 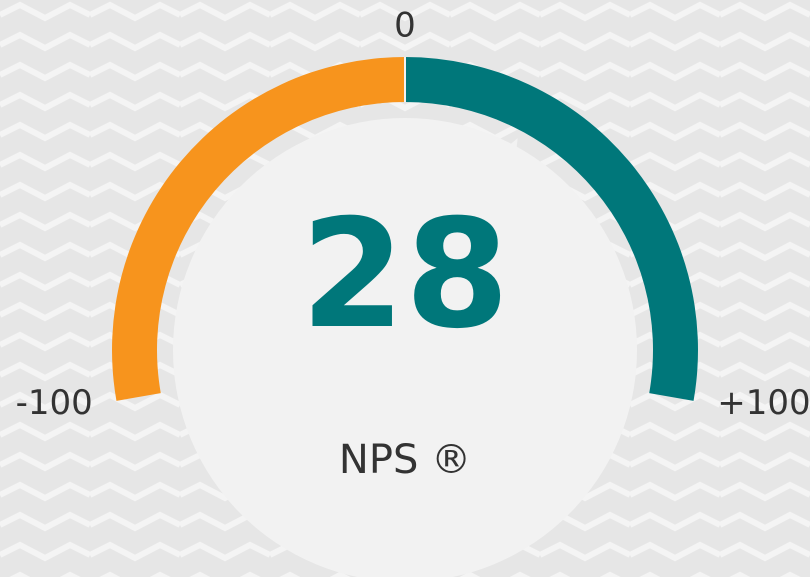 What do you see at coordinates (499, 162) in the screenshot?
I see `gauge-pointer` at bounding box center [499, 162].